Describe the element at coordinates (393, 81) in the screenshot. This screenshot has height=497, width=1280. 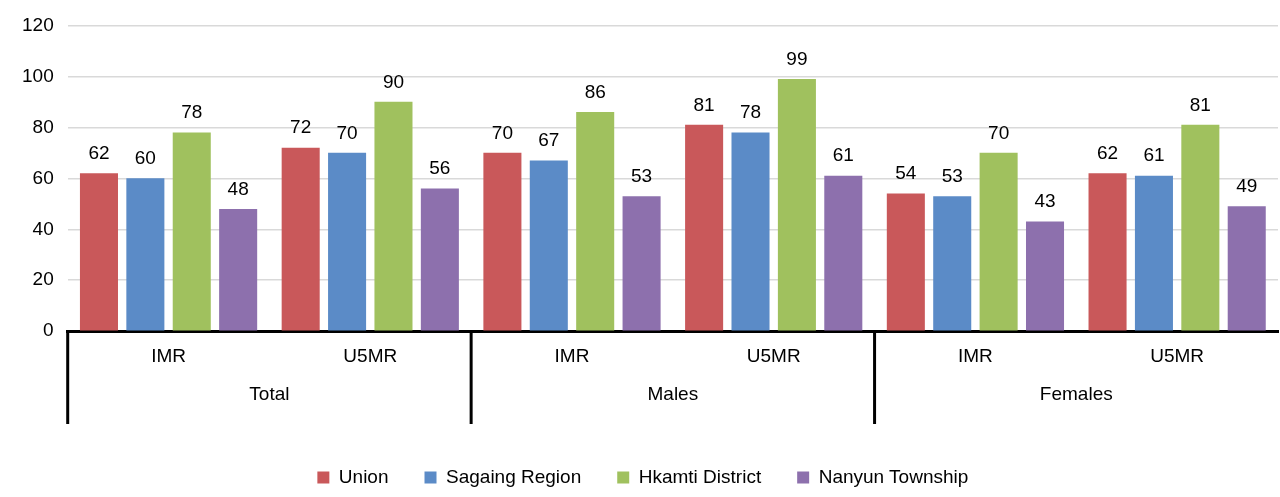
I see `data-label: 90` at that location.